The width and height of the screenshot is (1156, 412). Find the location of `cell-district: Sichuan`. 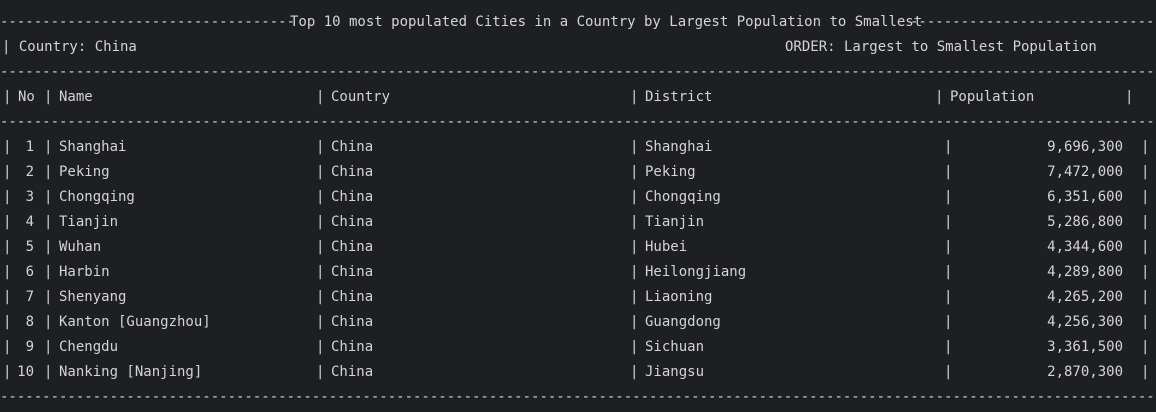

cell-district: Sichuan is located at coordinates (675, 347).